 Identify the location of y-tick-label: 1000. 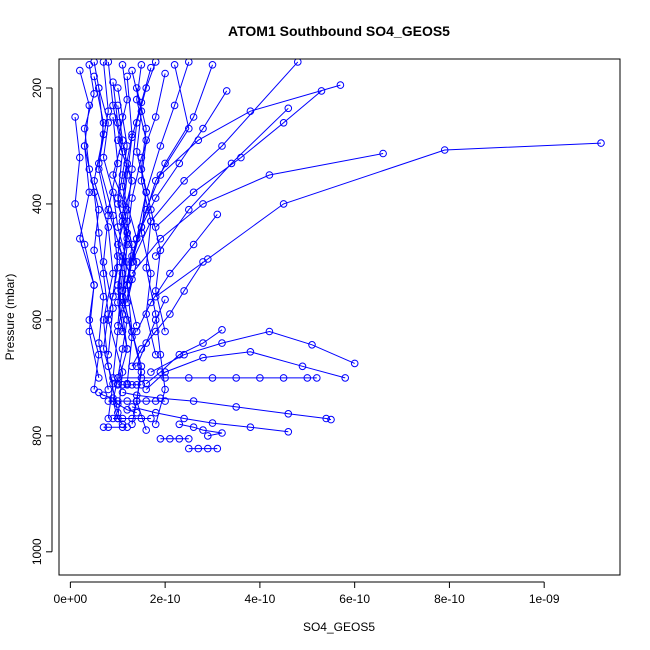
(37, 551).